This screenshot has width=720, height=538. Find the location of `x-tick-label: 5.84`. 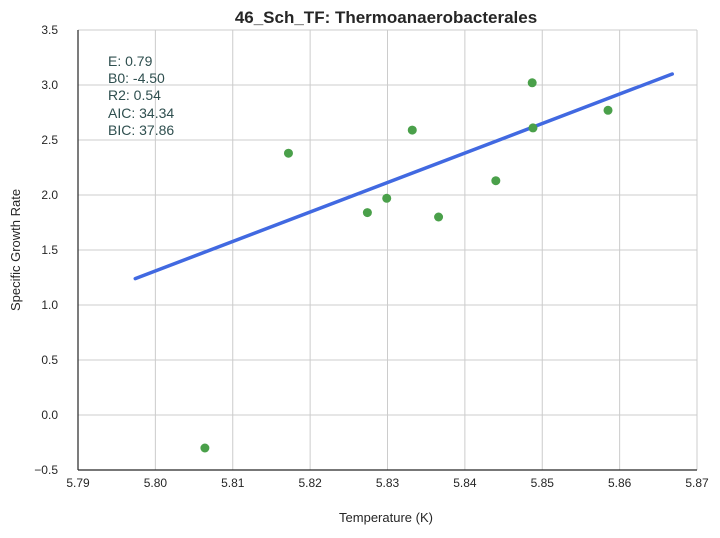

x-tick-label: 5.84 is located at coordinates (465, 483).